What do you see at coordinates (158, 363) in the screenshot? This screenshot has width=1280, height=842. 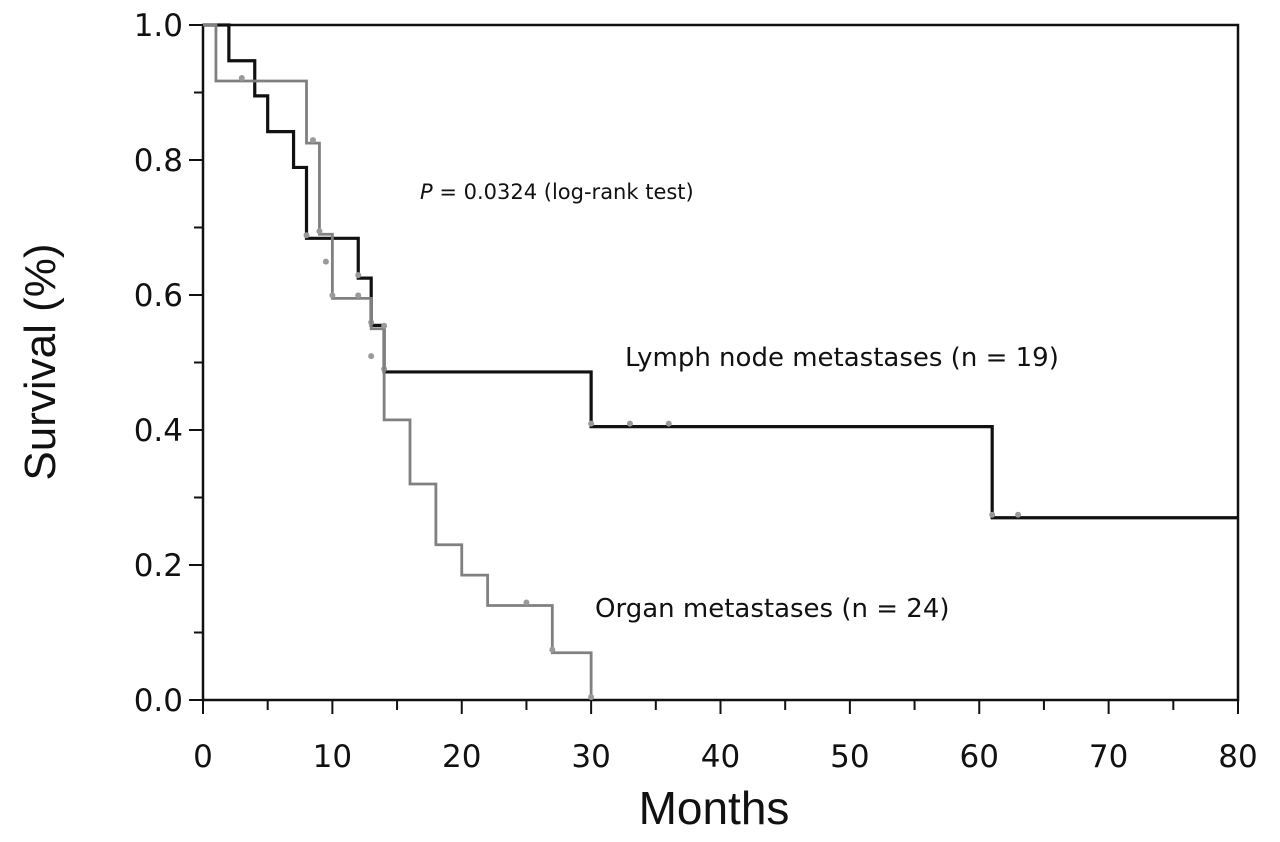 I see `y-axis-tick-labels: 0.0 0.2 0.4 0.6 0.8 1.0` at bounding box center [158, 363].